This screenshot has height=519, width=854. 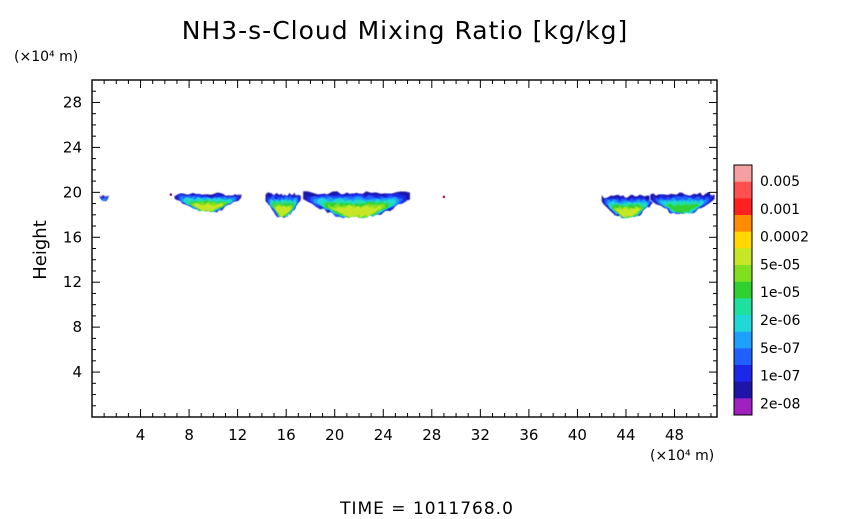 I want to click on cloud-field, so click(x=407, y=205).